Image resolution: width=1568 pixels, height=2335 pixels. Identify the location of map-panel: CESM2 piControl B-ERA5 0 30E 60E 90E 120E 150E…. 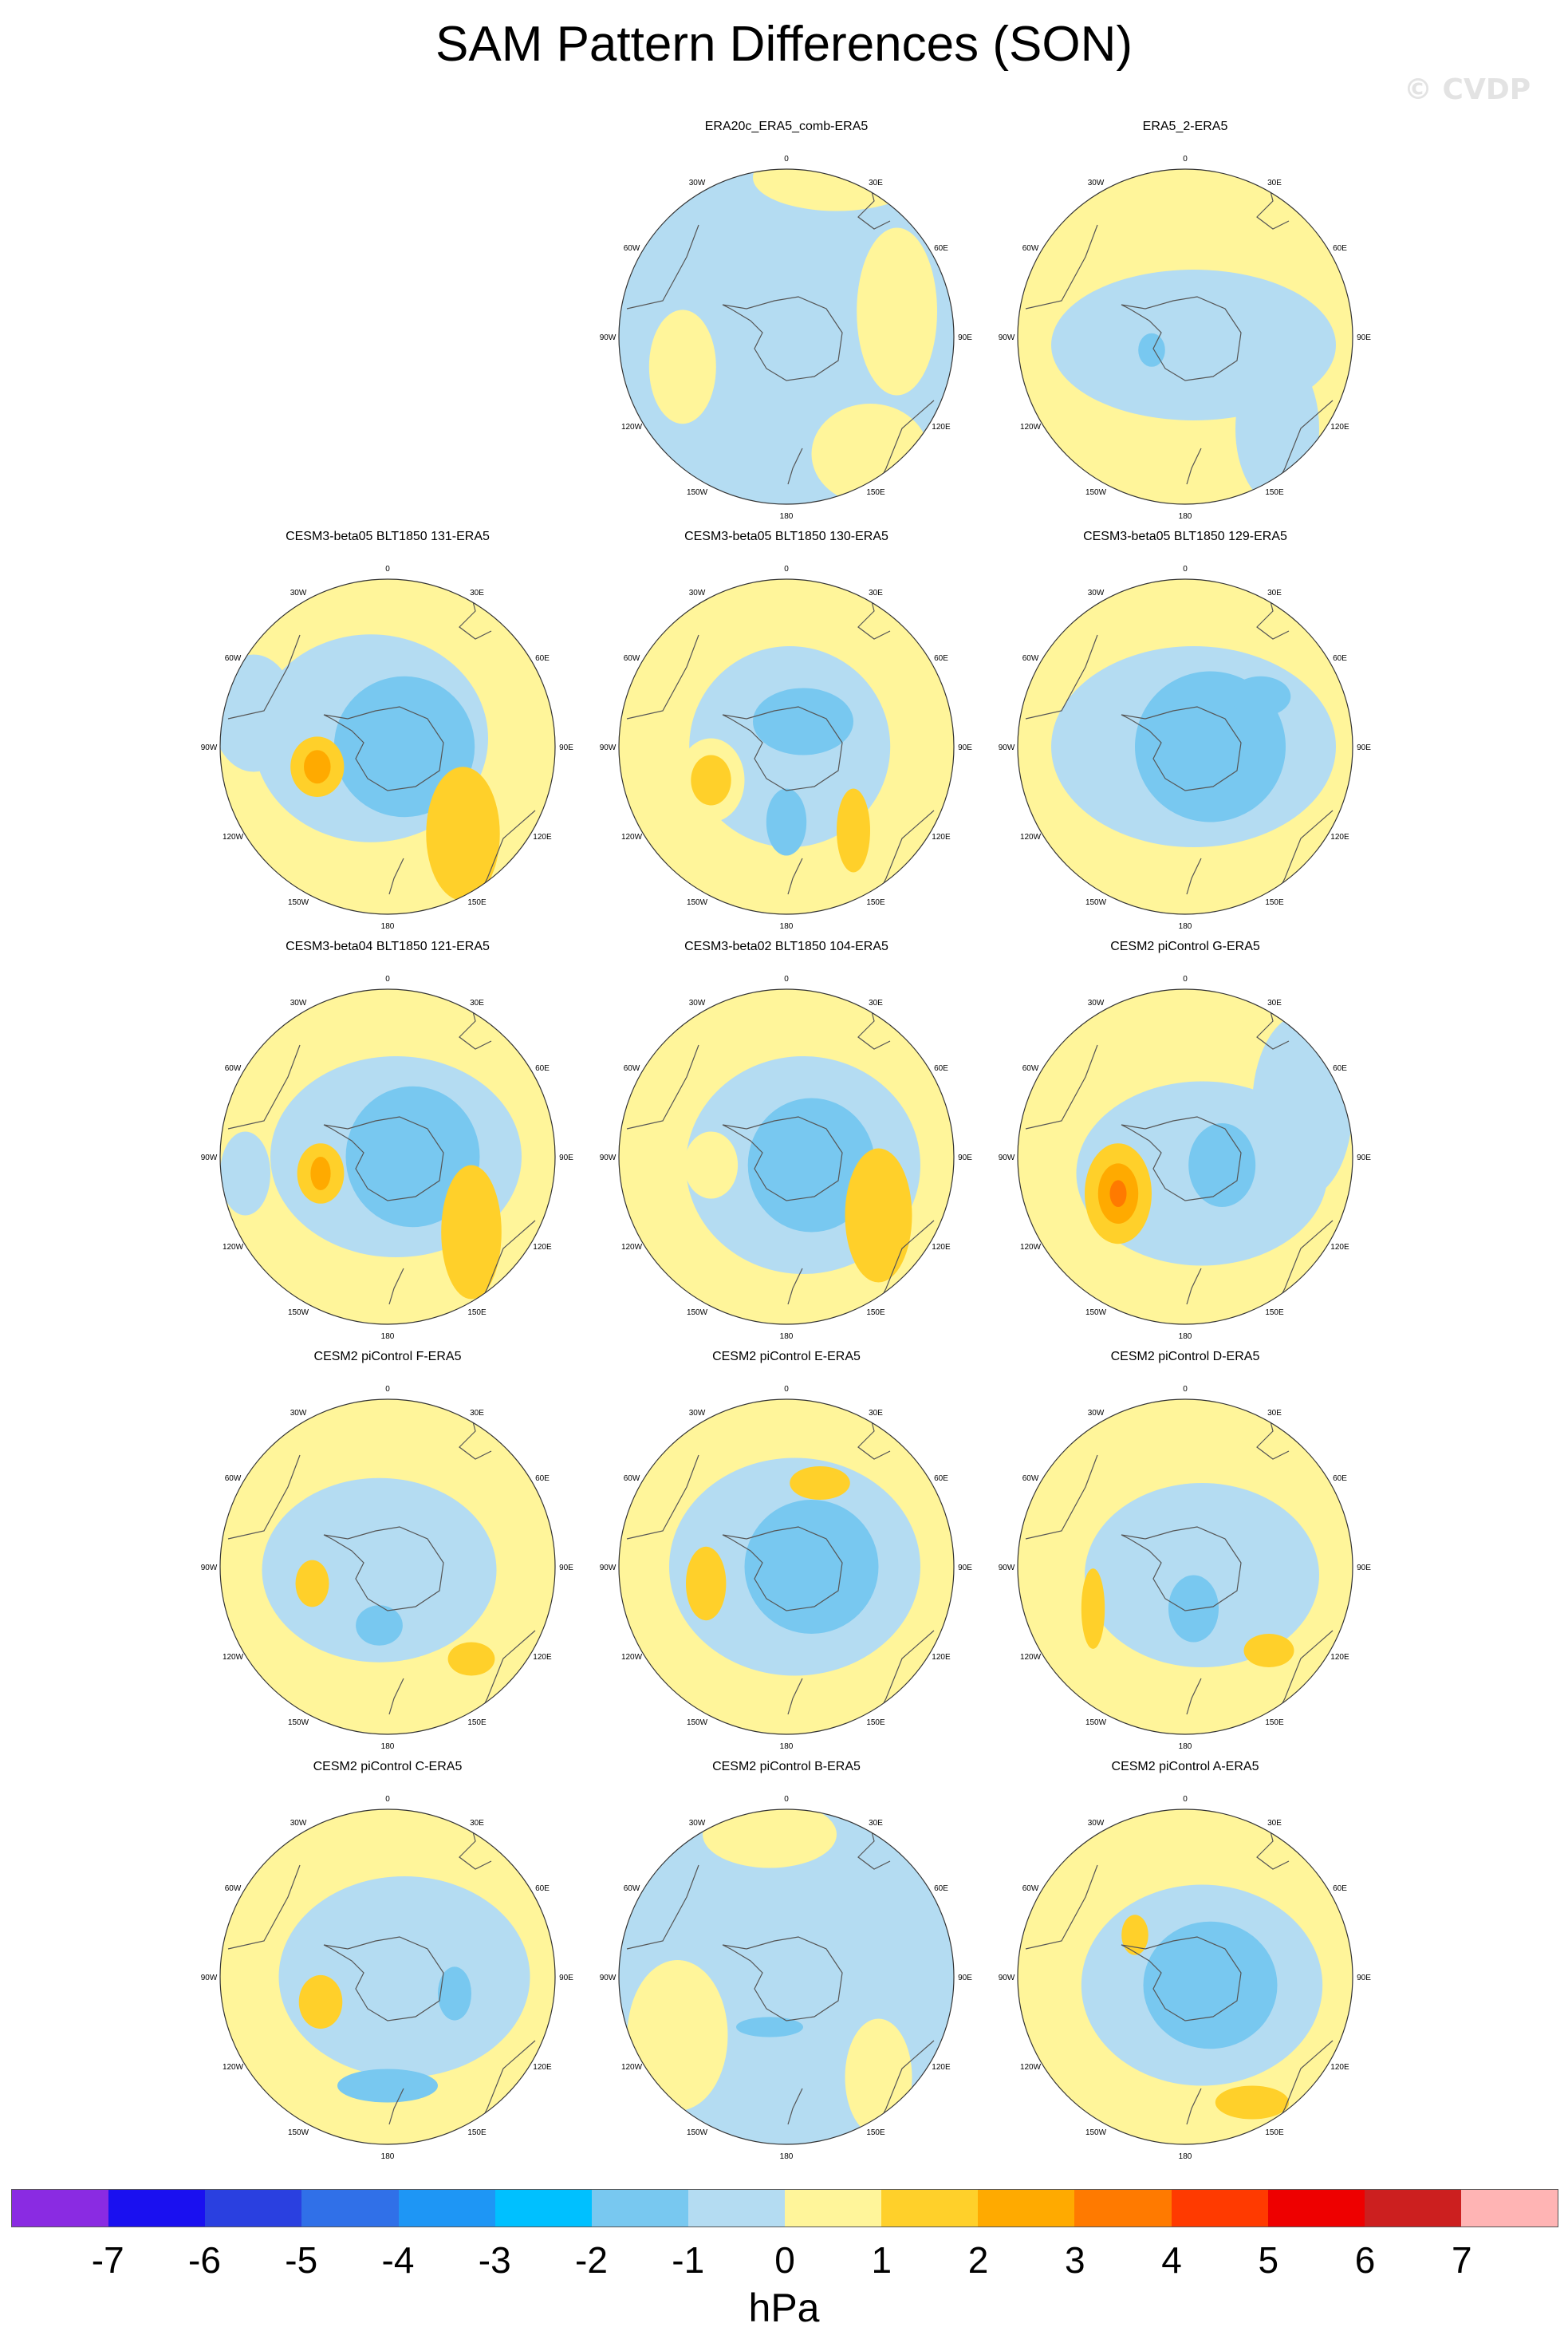
(786, 1967).